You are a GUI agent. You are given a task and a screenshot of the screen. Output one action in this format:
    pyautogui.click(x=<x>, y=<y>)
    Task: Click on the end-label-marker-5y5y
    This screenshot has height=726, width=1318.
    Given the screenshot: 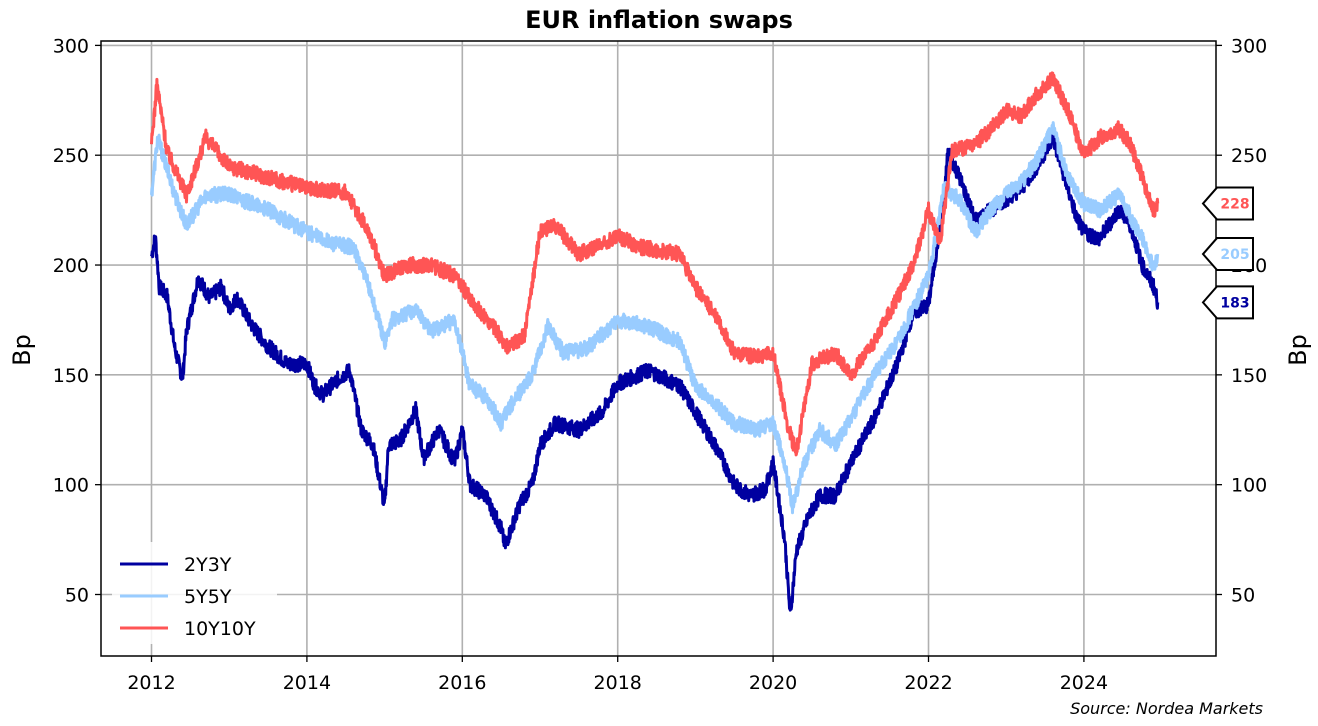 What is the action you would take?
    pyautogui.click(x=1227, y=254)
    